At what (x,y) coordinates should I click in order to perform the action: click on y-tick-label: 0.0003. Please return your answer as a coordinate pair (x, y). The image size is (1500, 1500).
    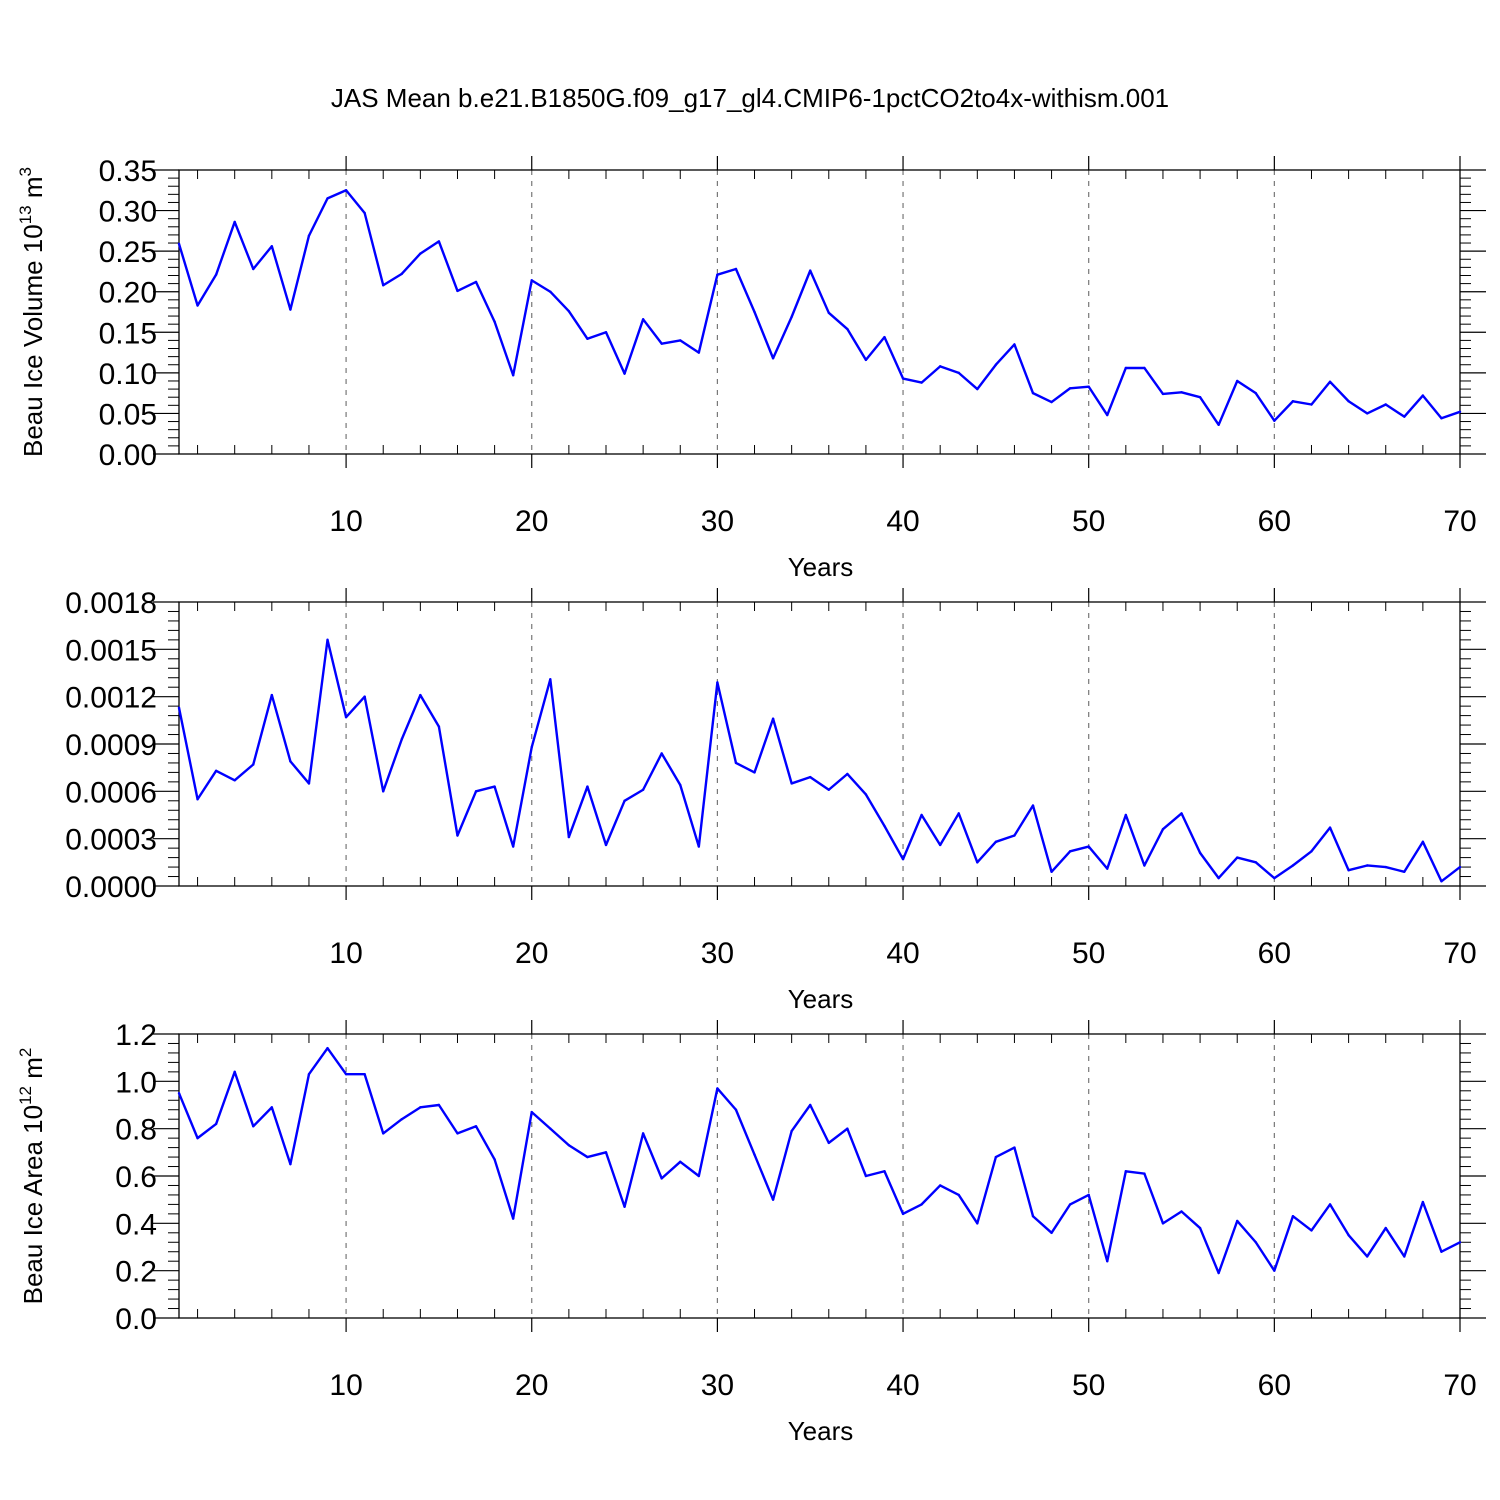
    Looking at the image, I should click on (111, 840).